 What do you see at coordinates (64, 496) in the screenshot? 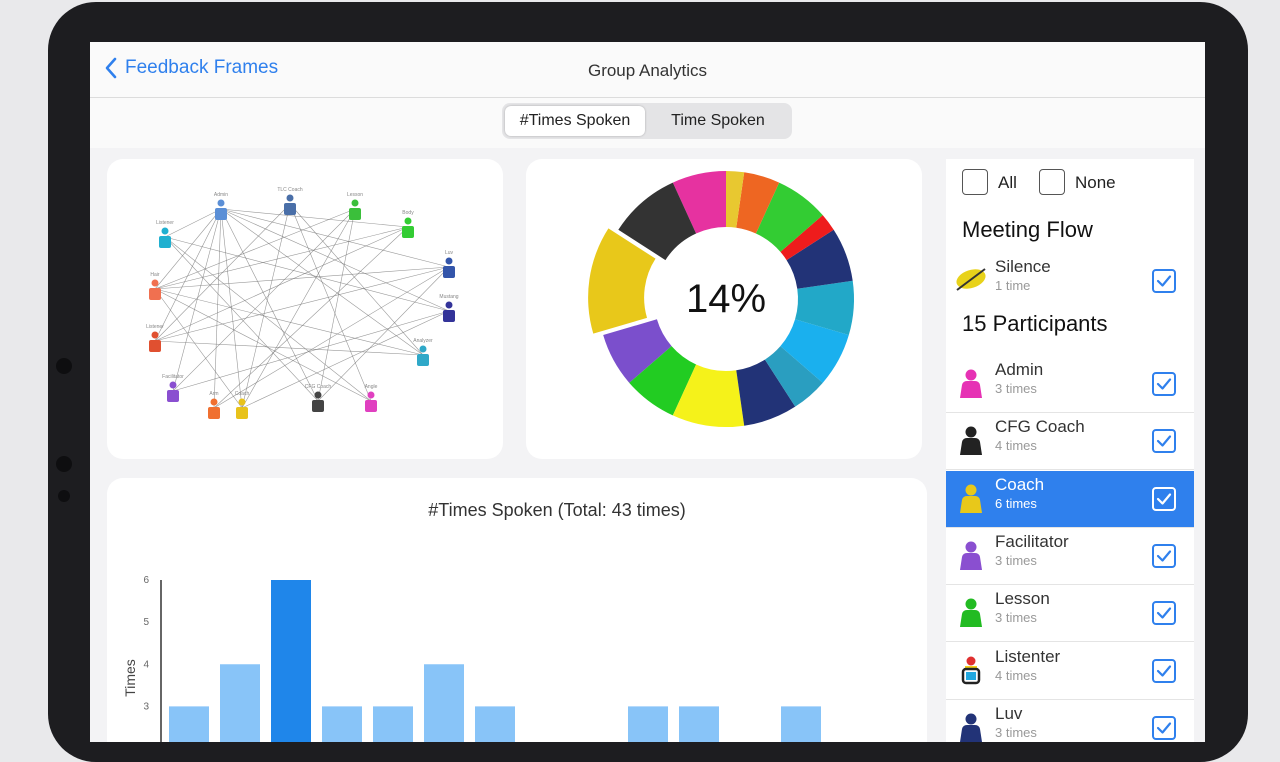
I see `device-sensor-small` at bounding box center [64, 496].